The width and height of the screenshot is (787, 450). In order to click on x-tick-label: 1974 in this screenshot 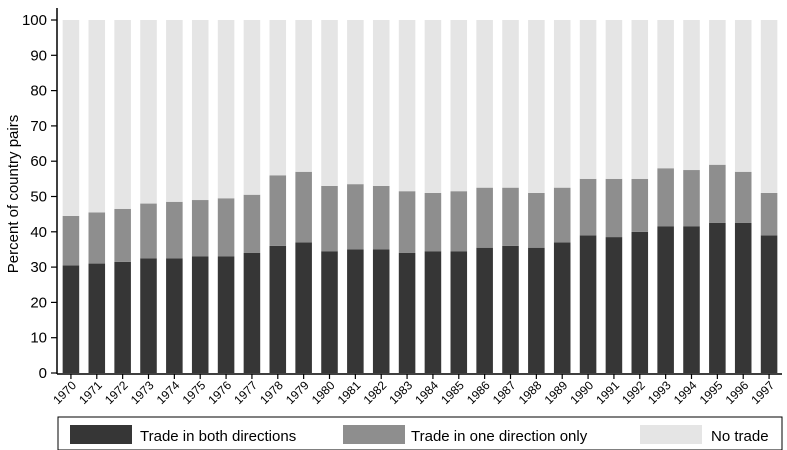, I will do `click(168, 392)`.